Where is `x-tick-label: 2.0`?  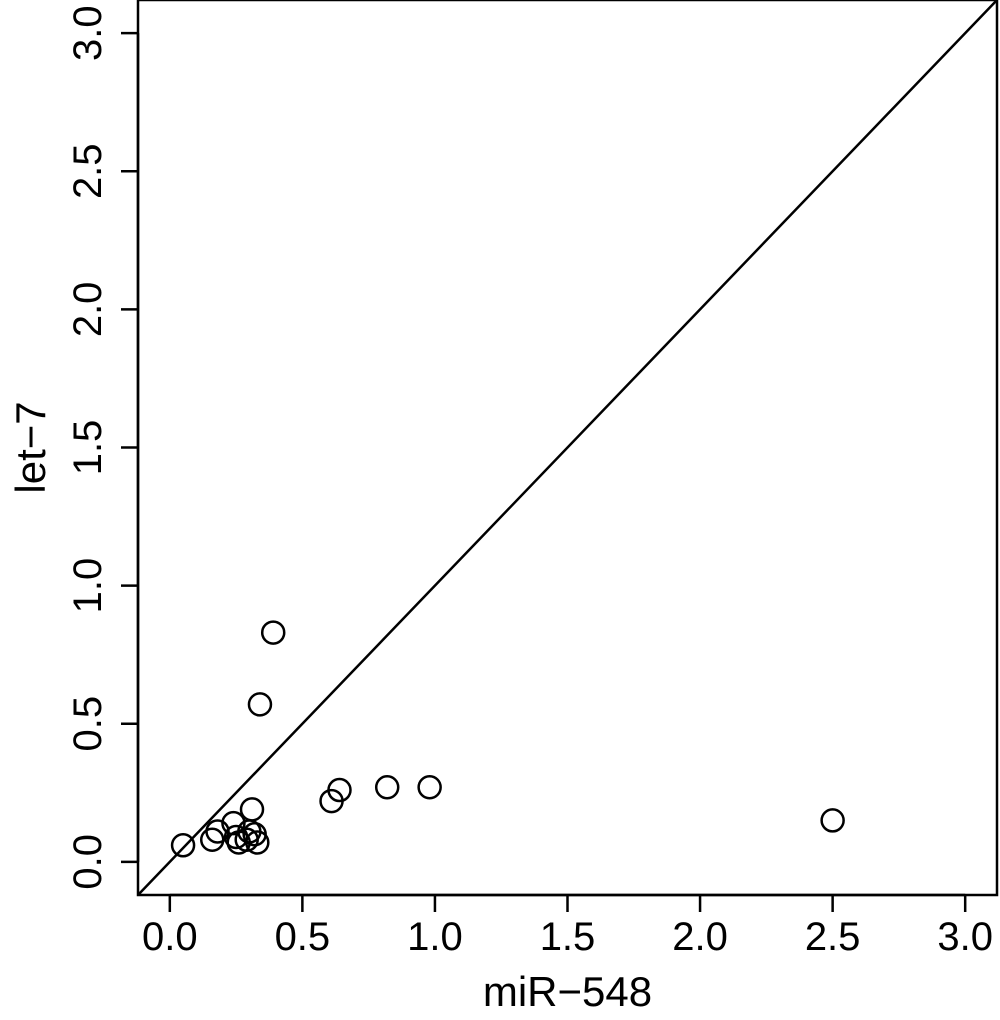
x-tick-label: 2.0 is located at coordinates (700, 937).